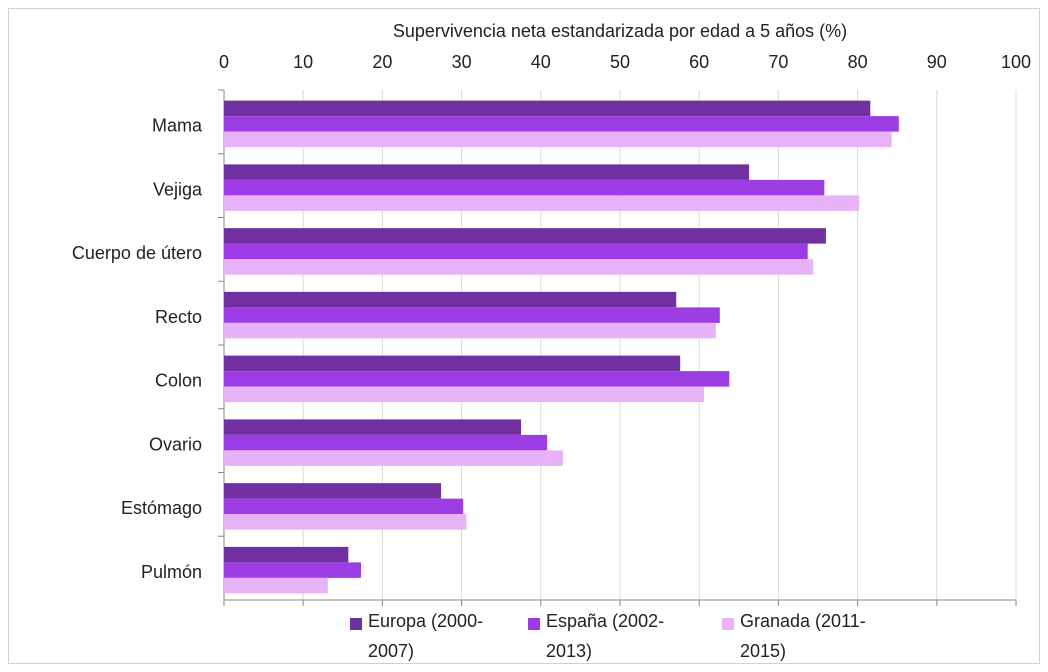  I want to click on x-tick-label: 70, so click(778, 62).